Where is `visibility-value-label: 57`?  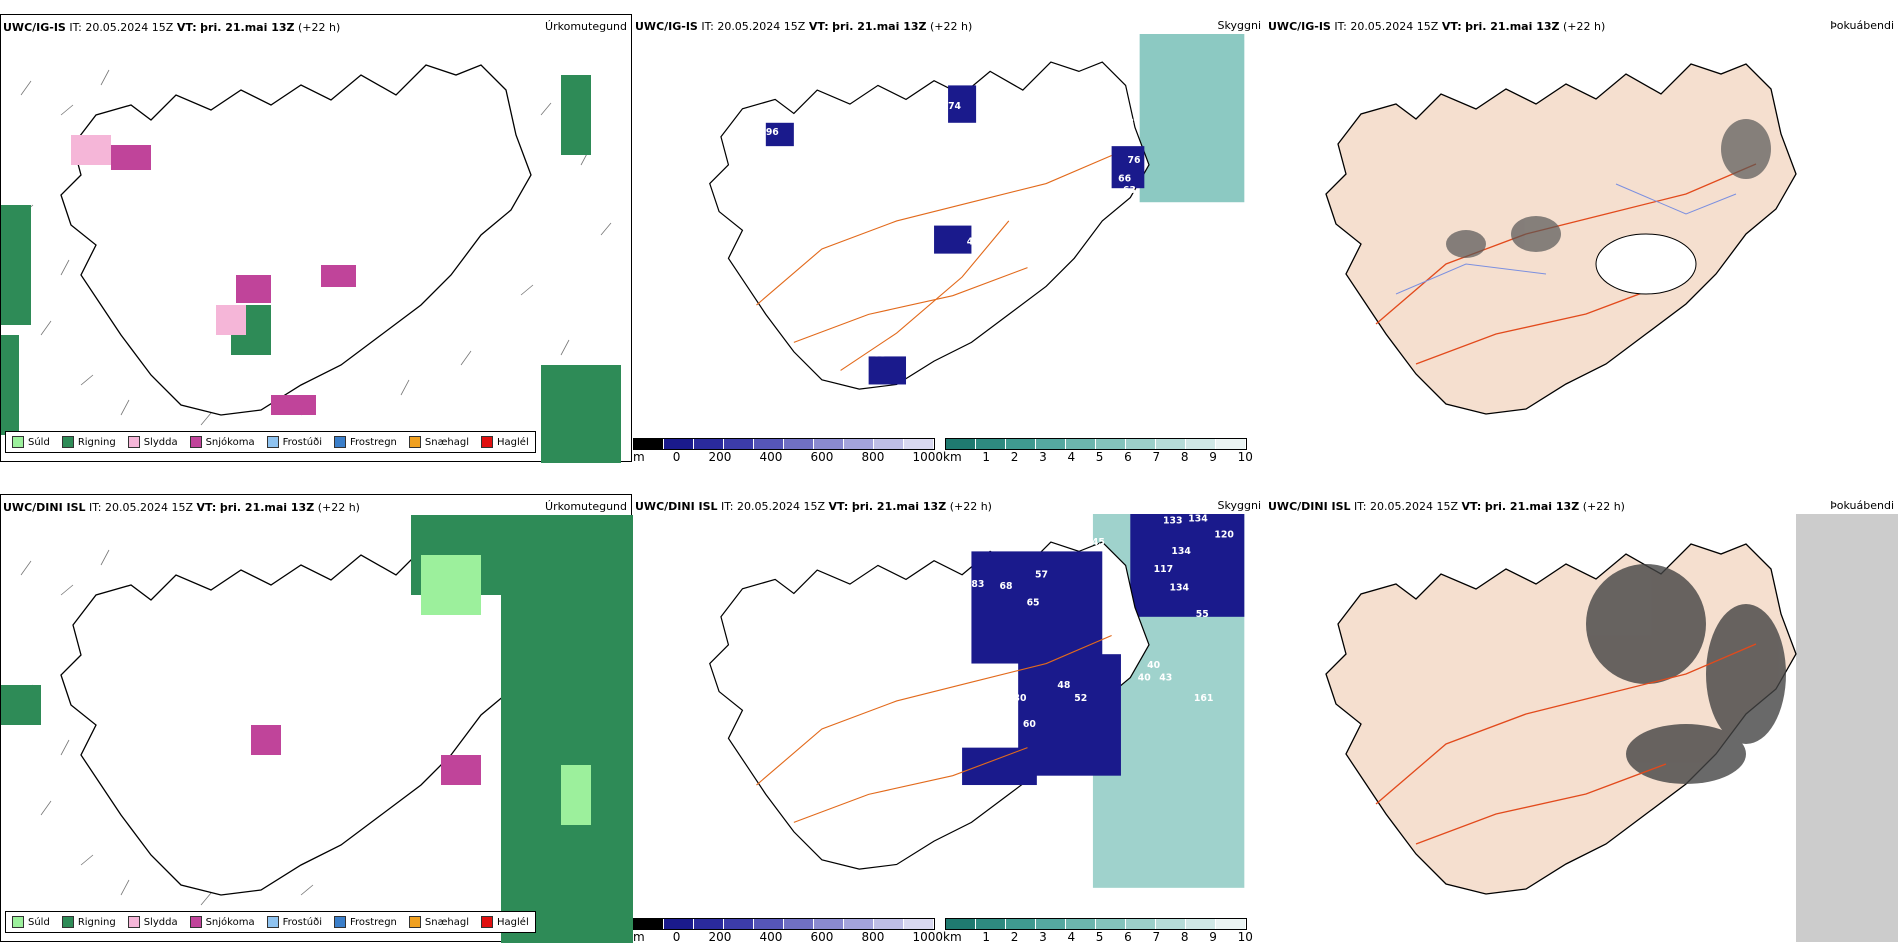
visibility-value-label: 57 is located at coordinates (1041, 575).